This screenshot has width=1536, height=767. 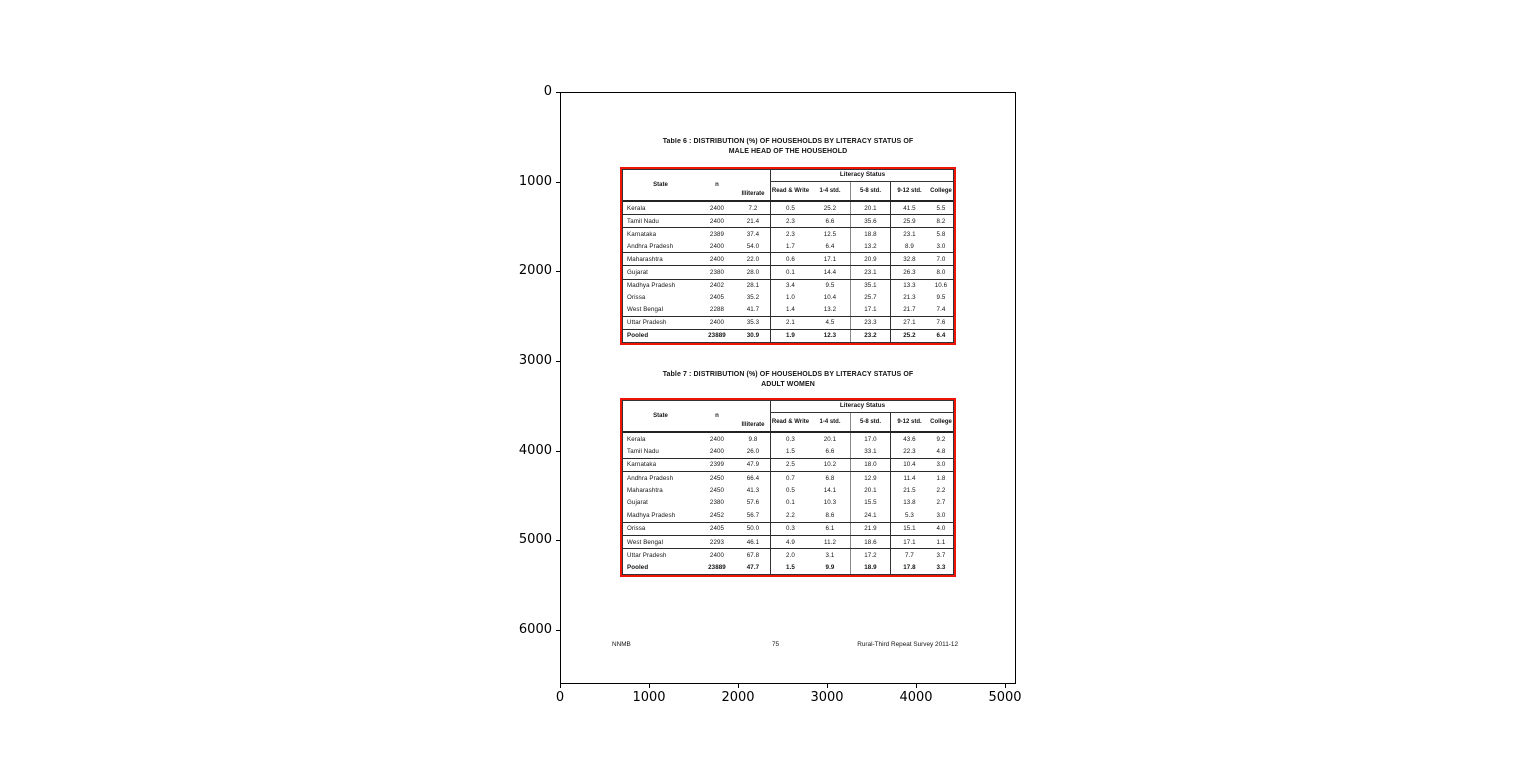 I want to click on table-row: Andhra Pradesh 2450 66.4 0.7 6.8 12.9 11.4 1.8, so click(x=788, y=478).